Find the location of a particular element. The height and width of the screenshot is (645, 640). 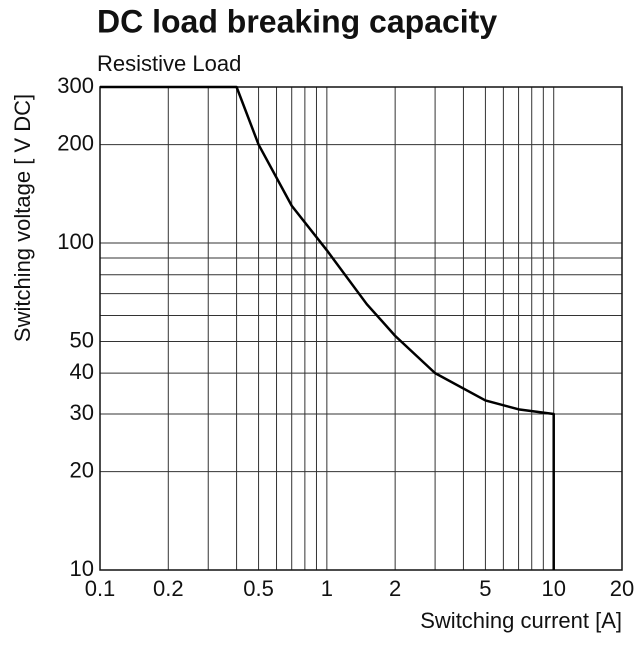

x-tick-label: 10 is located at coordinates (553, 588).